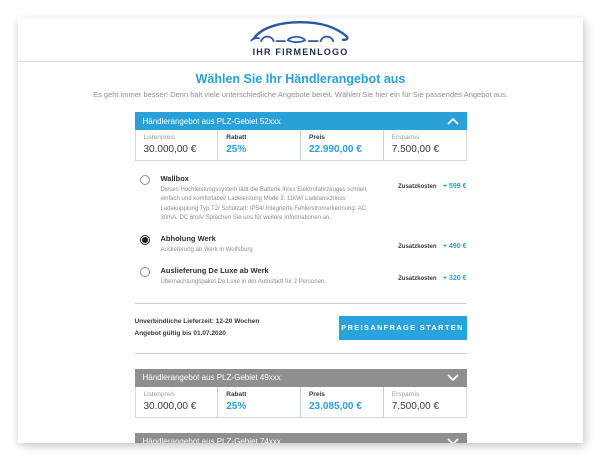  Describe the element at coordinates (211, 378) in the screenshot. I see `offer-title: Händlerangebot aus PLZ-Gebiet 49xxx` at that location.